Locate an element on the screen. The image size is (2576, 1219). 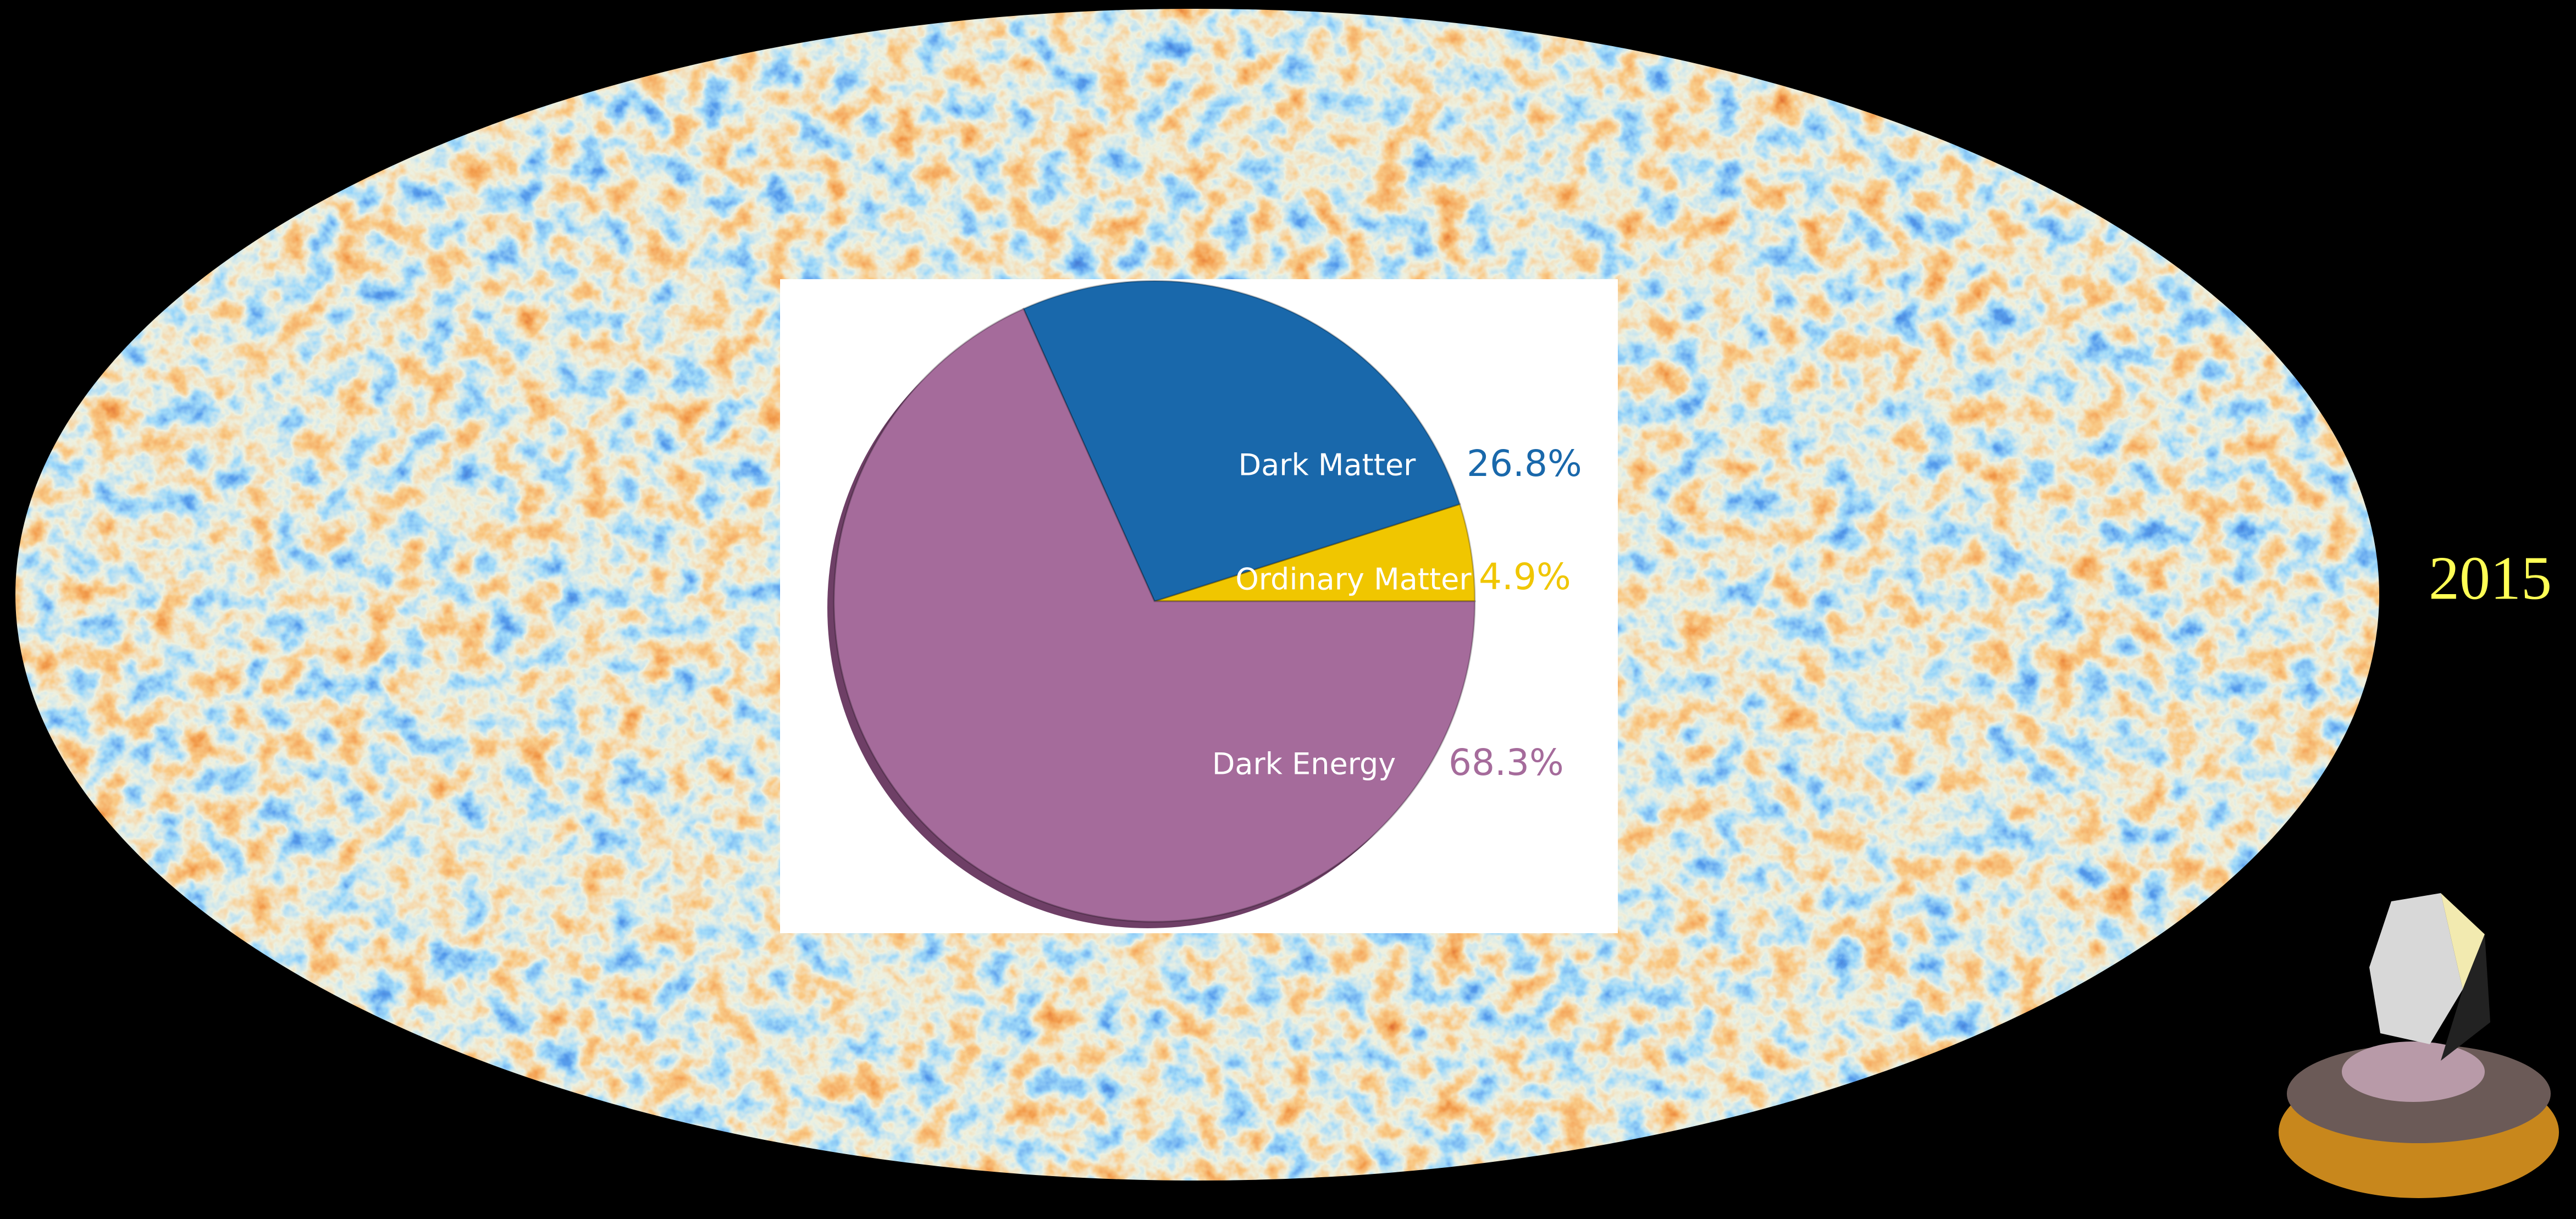
year-label: 2015 is located at coordinates (2490, 579).